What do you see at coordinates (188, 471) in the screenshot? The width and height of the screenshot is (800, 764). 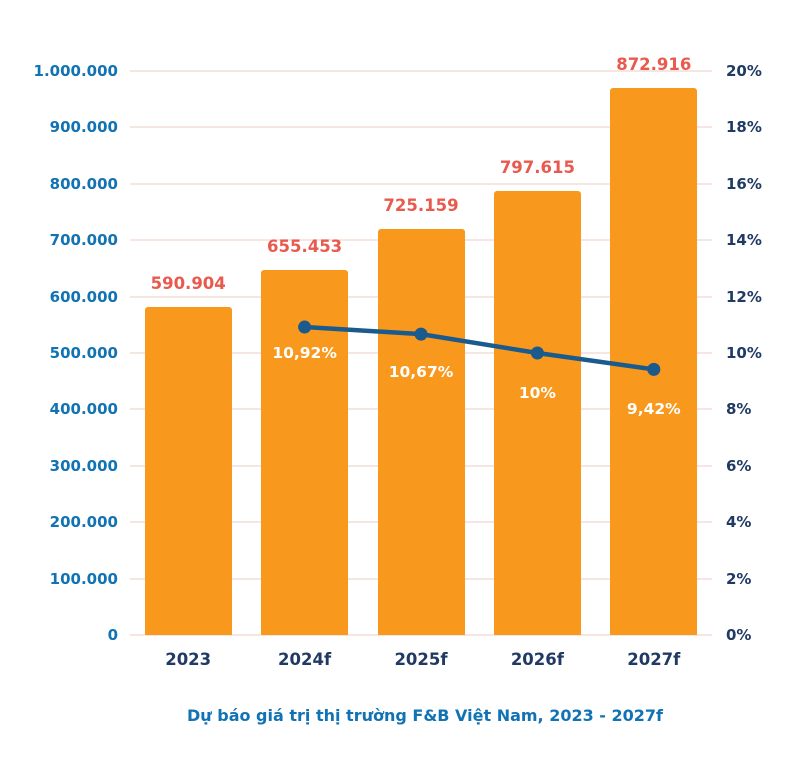 I see `bar-2023` at bounding box center [188, 471].